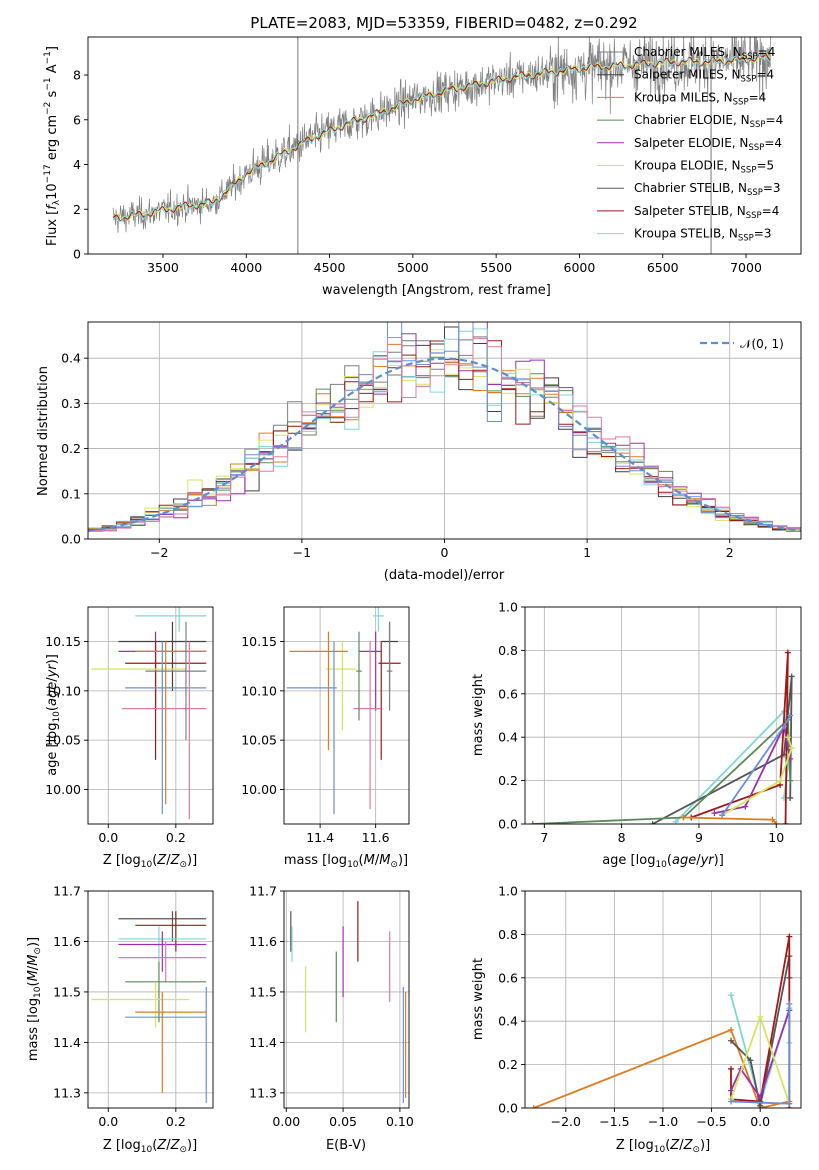 The height and width of the screenshot is (1170, 819). I want to click on age_vs_Z-plot-area, so click(149, 713).